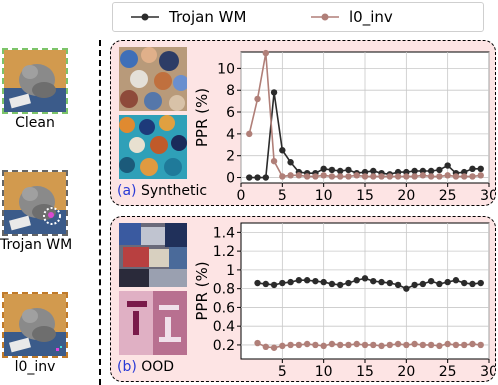 This screenshot has width=498, height=385. I want to click on thumbnail-clean-image, so click(35, 81).